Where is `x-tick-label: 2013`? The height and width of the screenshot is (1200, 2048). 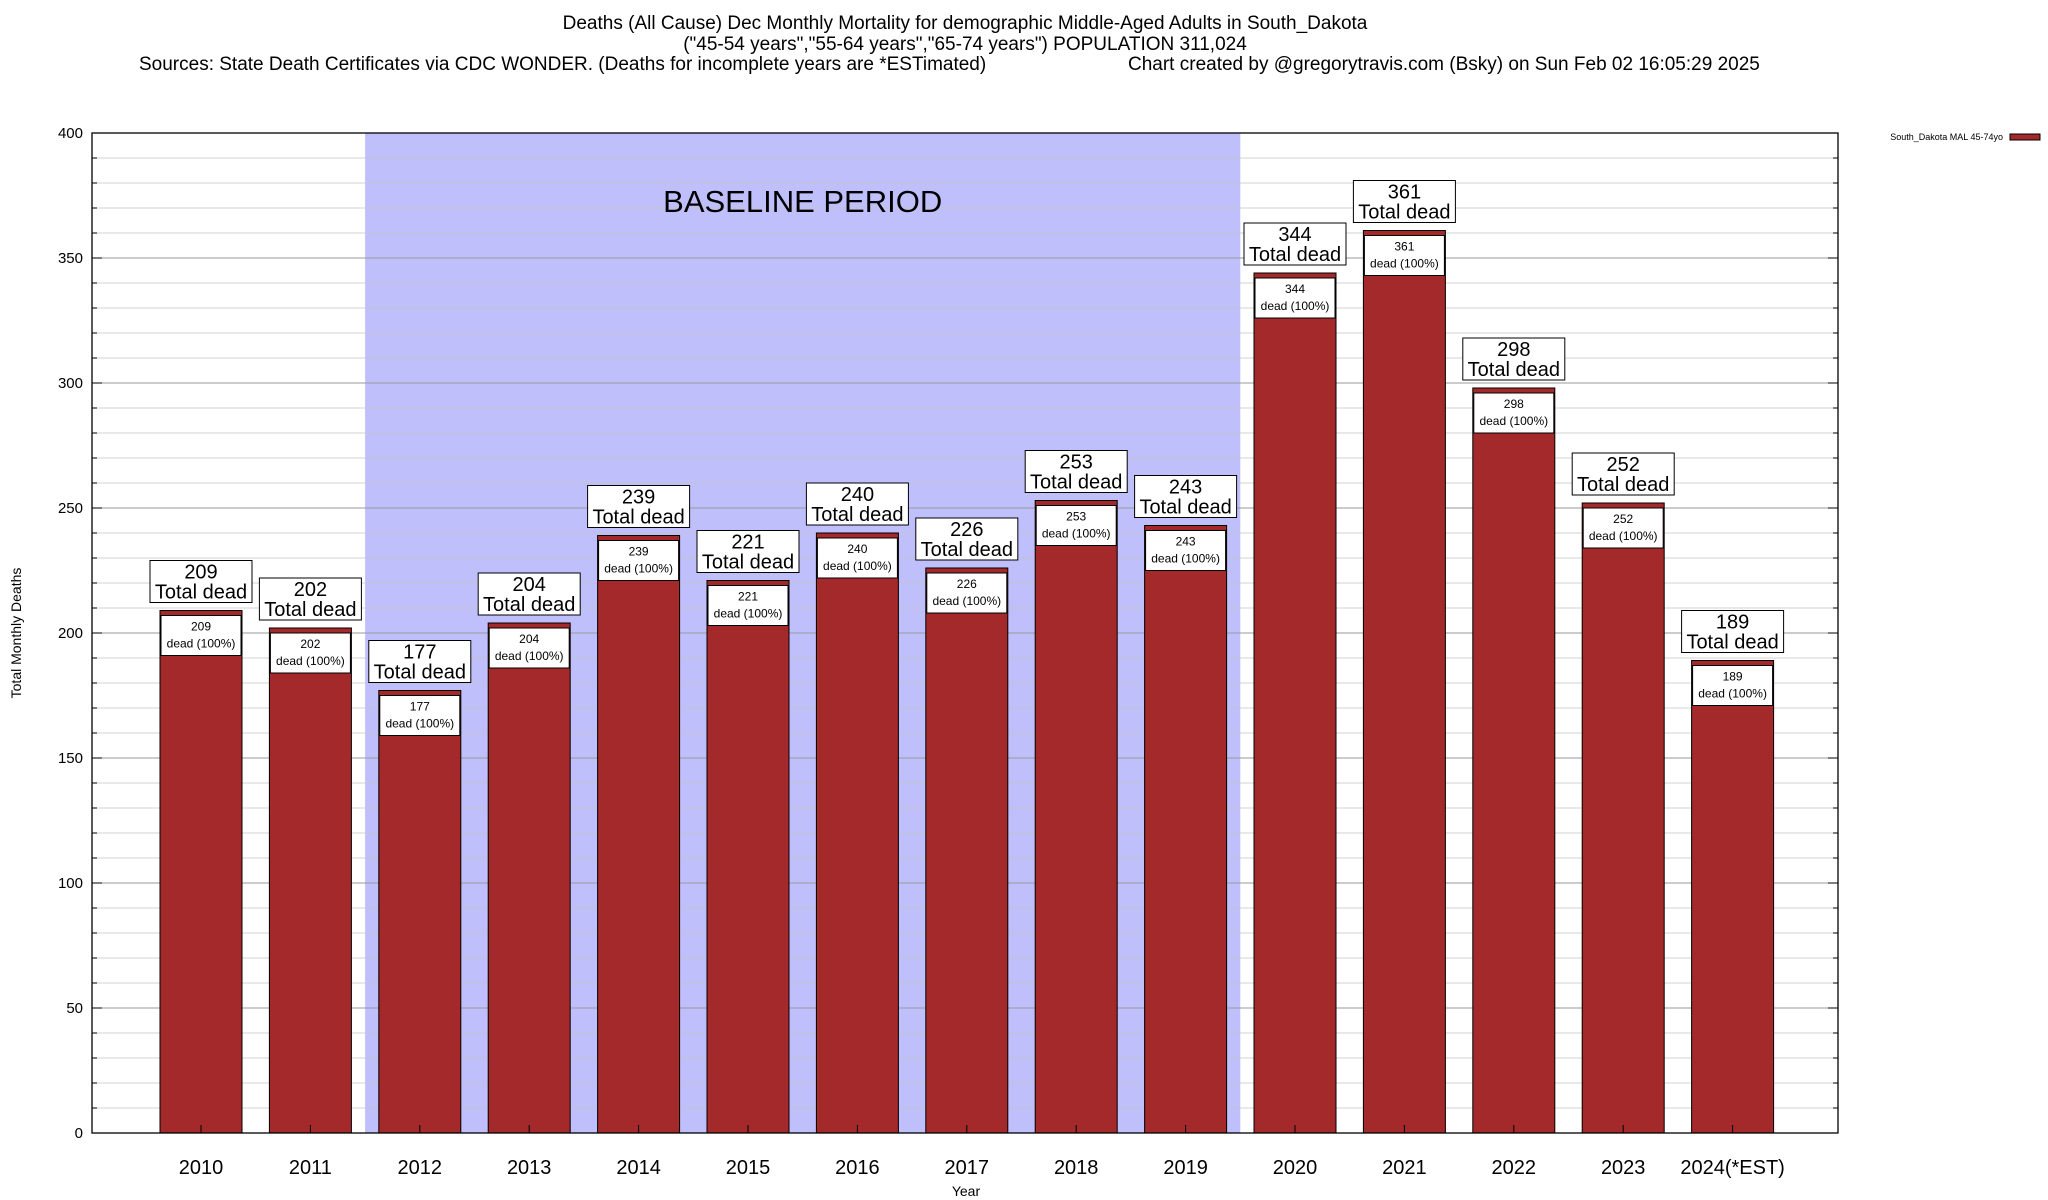 x-tick-label: 2013 is located at coordinates (529, 1168).